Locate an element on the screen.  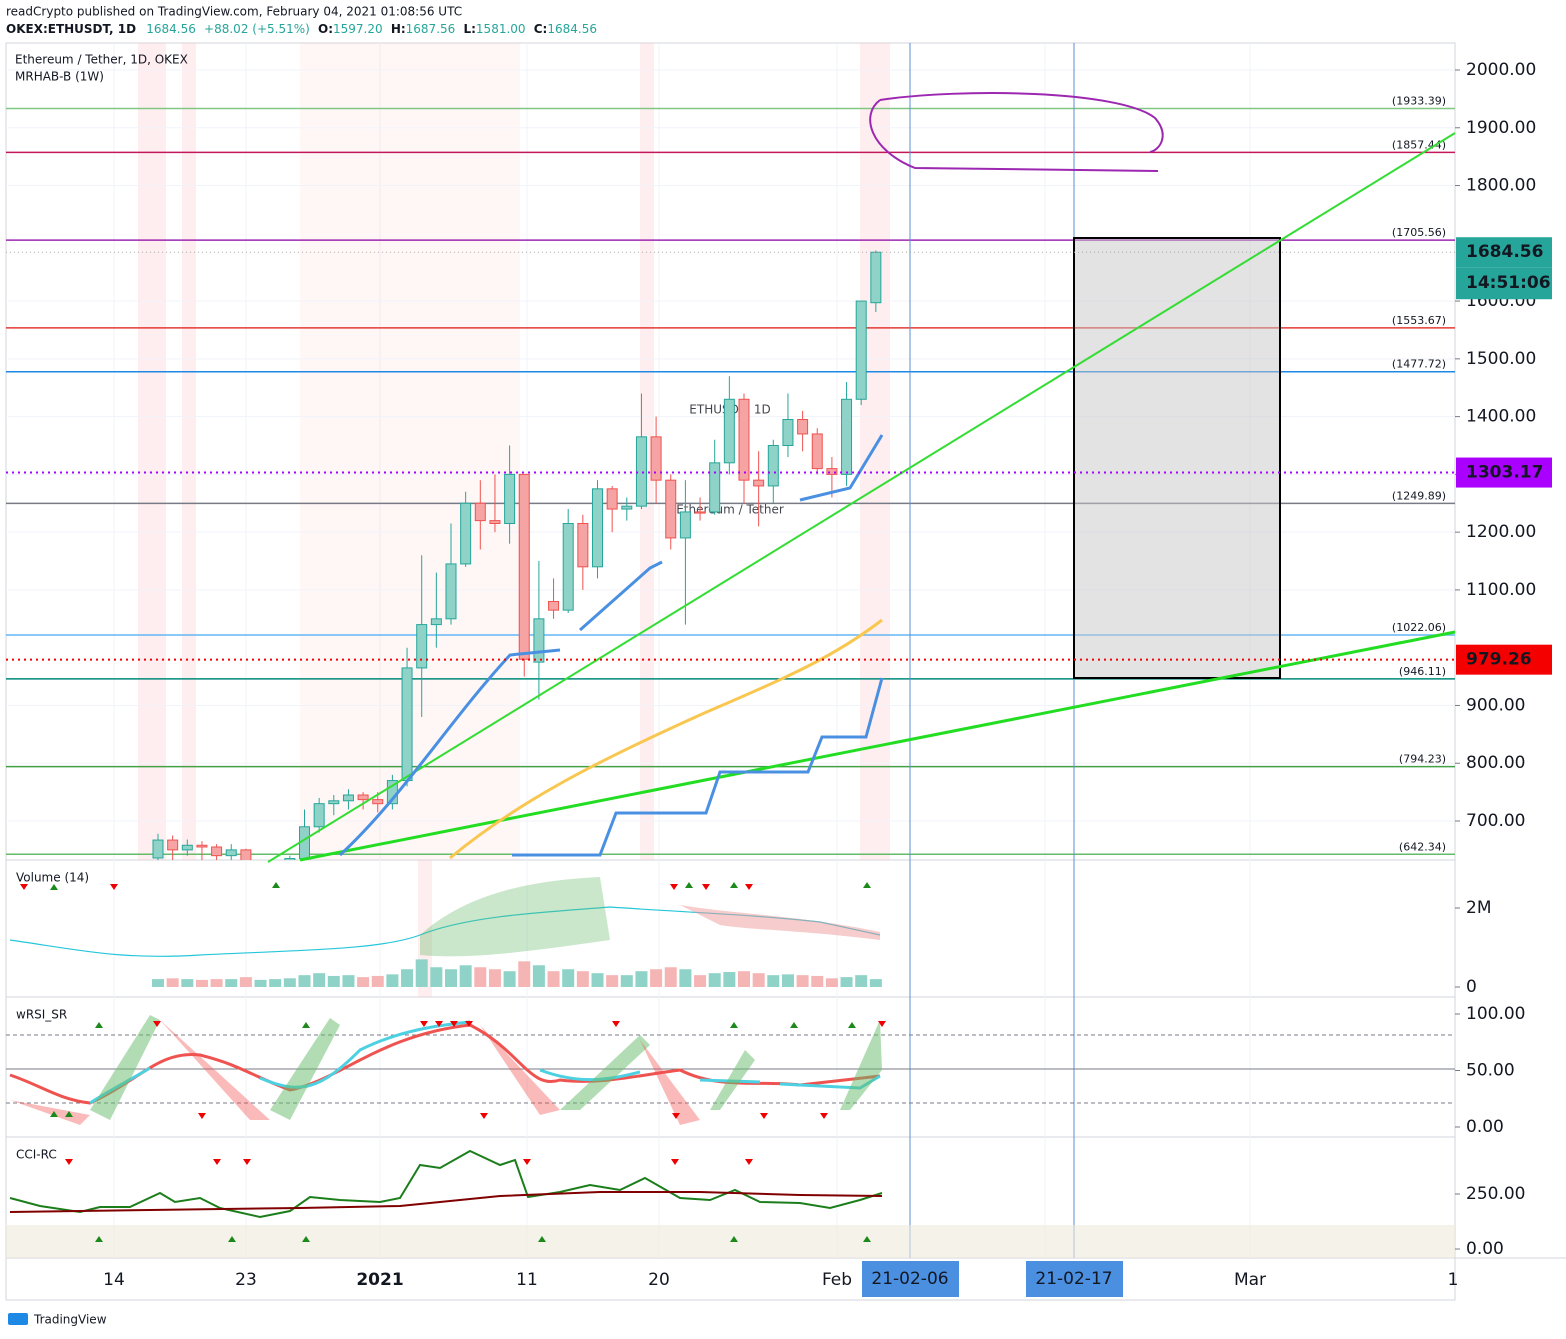
y-tick-label: 50.00 is located at coordinates (1490, 1071).